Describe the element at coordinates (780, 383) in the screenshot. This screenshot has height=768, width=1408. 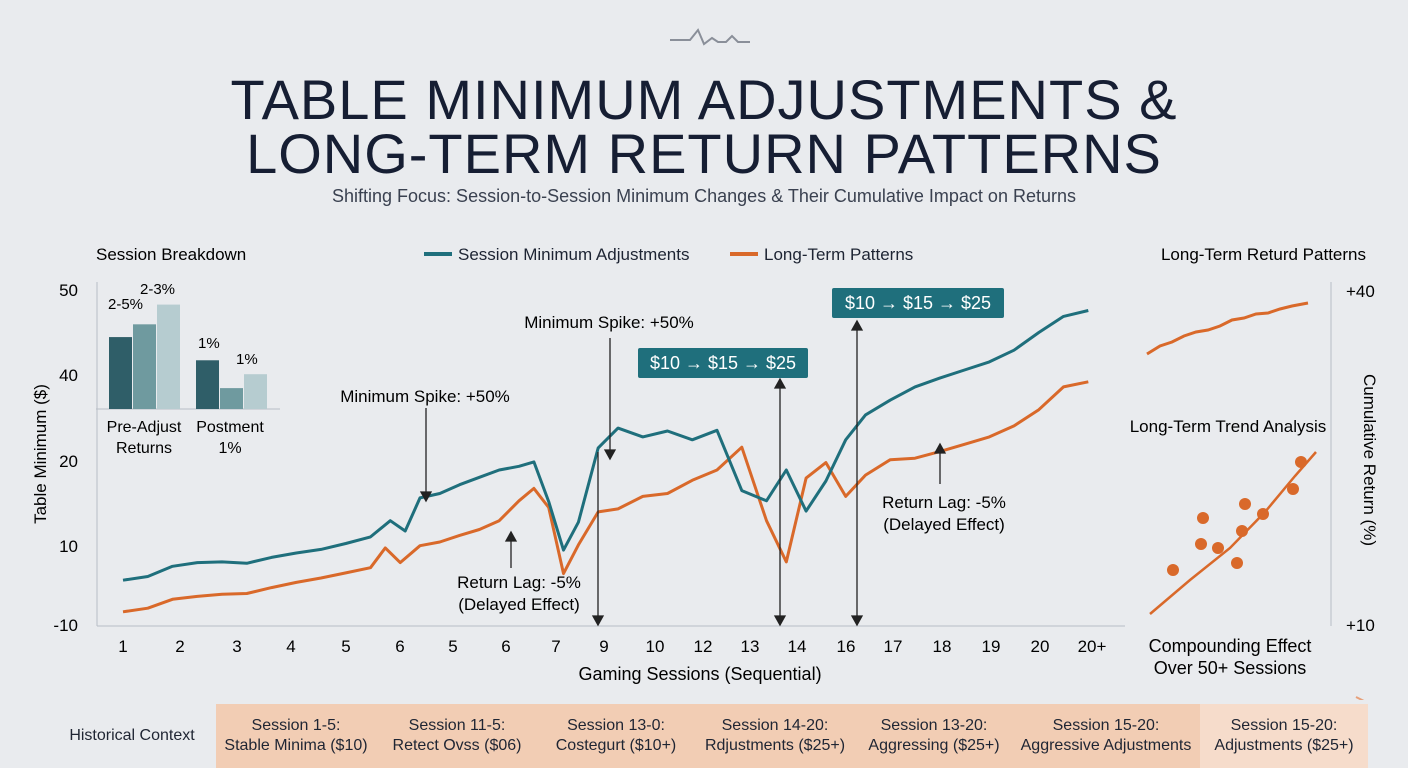
I see `arrowhead-session14-top` at that location.